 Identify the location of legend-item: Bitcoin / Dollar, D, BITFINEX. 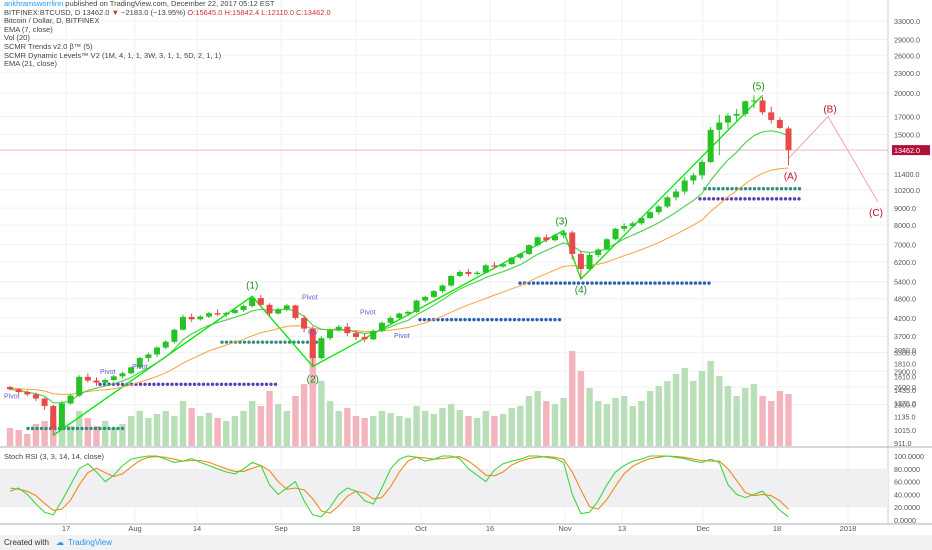
(52, 21).